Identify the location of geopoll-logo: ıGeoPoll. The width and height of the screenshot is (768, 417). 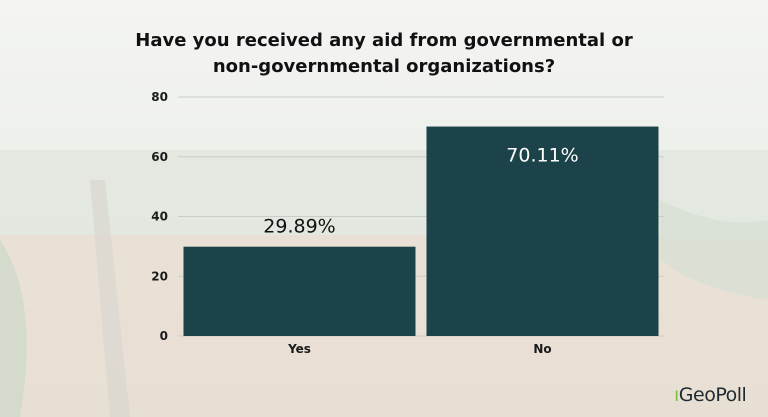
(710, 395).